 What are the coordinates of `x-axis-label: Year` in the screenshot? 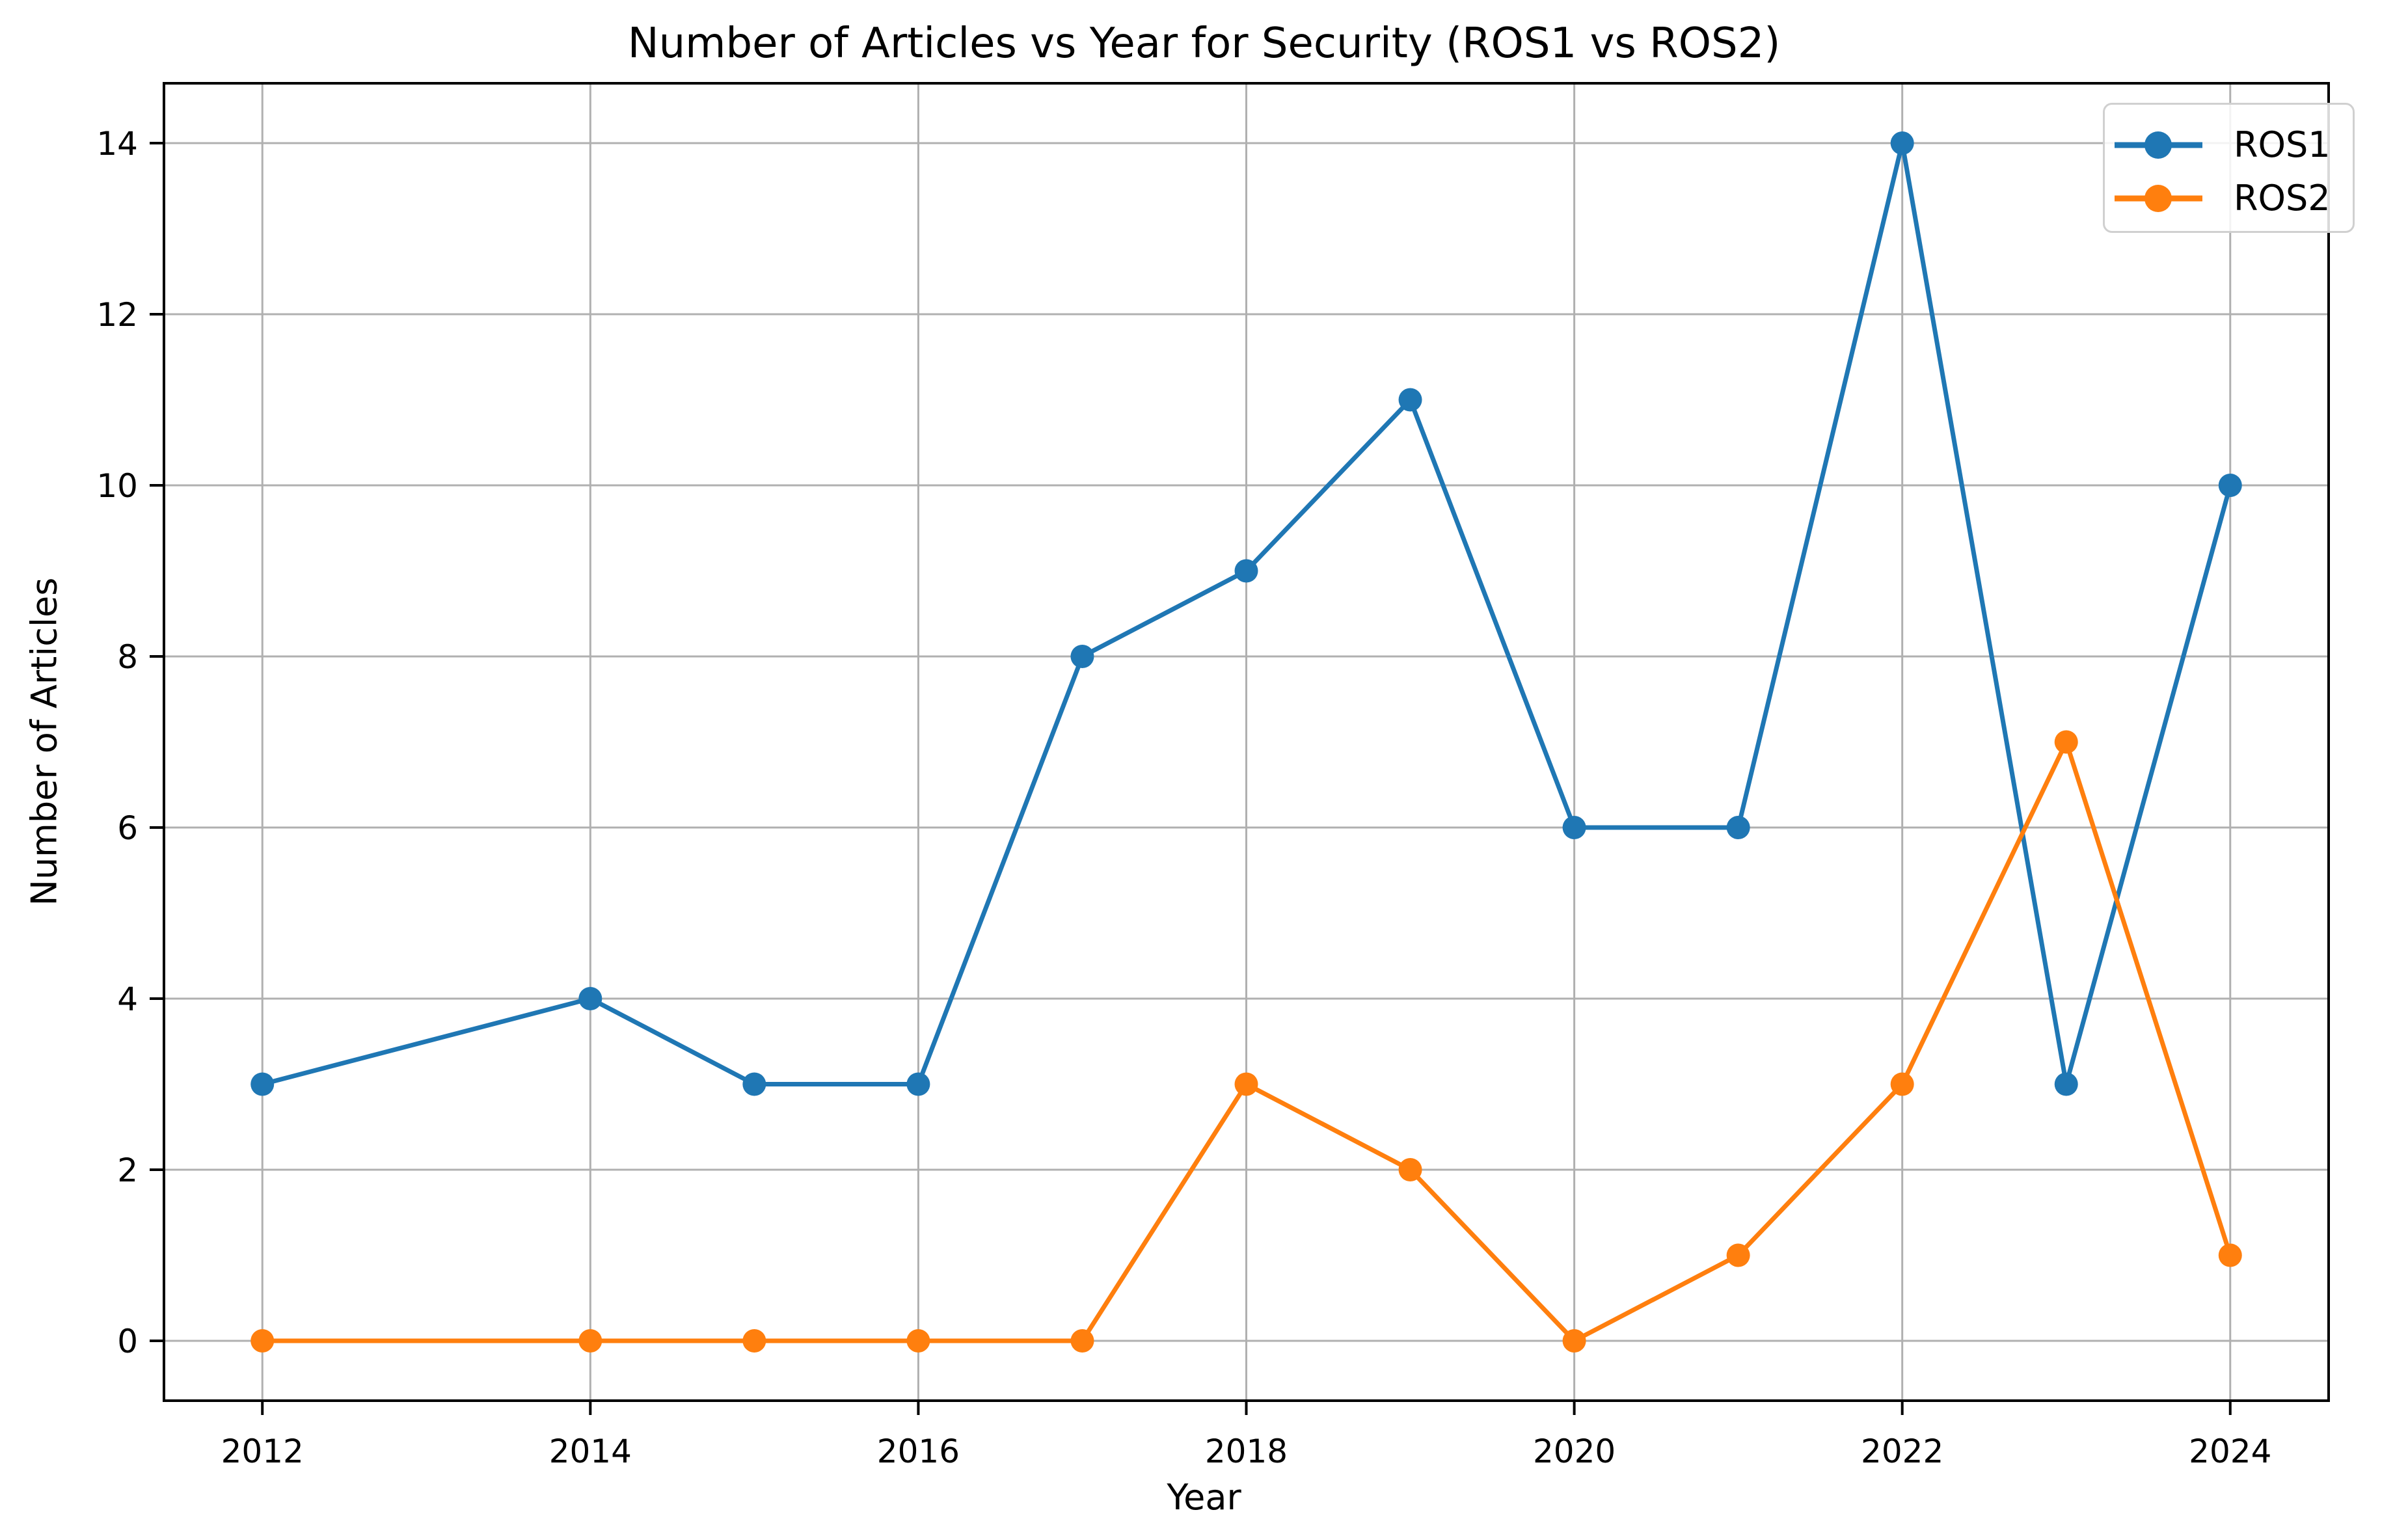 It's located at (1204, 1497).